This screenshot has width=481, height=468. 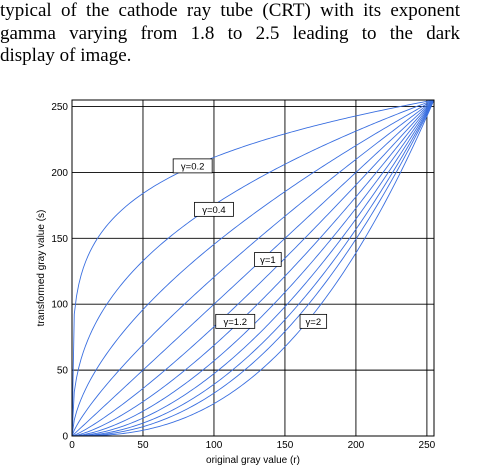 I want to click on x-tick-label: 0, so click(x=72, y=445).